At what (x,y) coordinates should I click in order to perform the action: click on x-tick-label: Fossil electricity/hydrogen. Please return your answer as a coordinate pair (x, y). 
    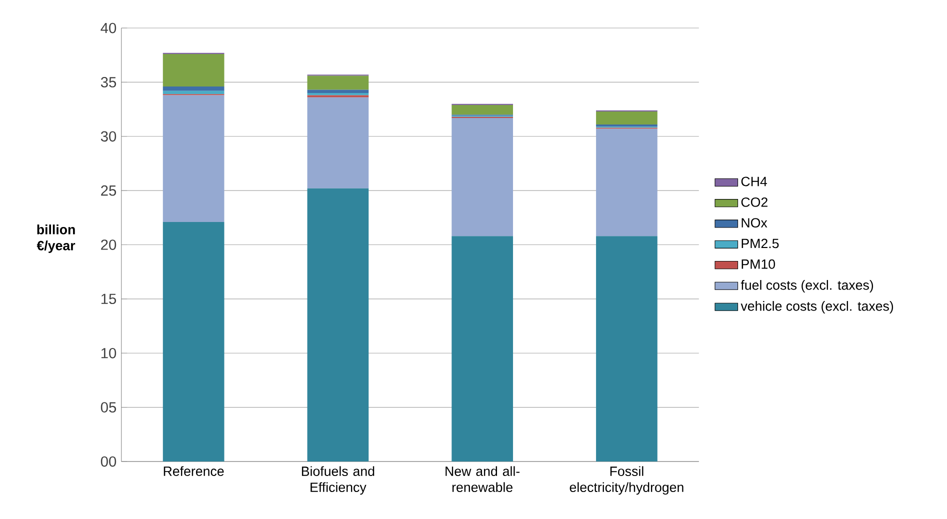
    Looking at the image, I should click on (627, 480).